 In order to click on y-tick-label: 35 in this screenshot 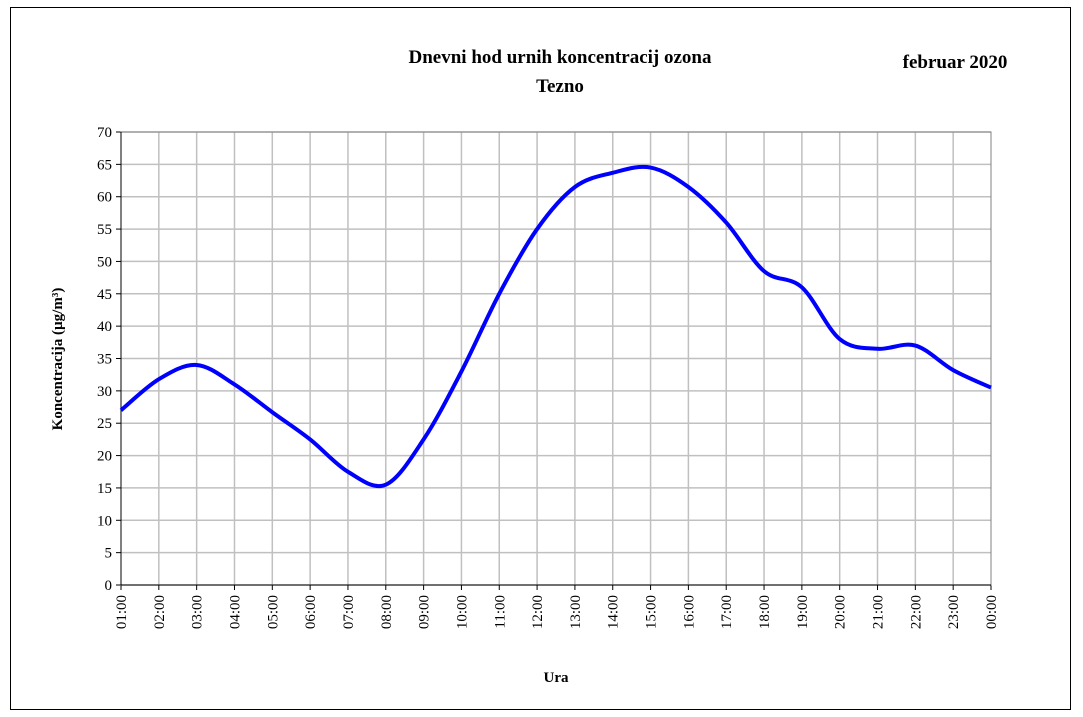, I will do `click(104, 360)`.